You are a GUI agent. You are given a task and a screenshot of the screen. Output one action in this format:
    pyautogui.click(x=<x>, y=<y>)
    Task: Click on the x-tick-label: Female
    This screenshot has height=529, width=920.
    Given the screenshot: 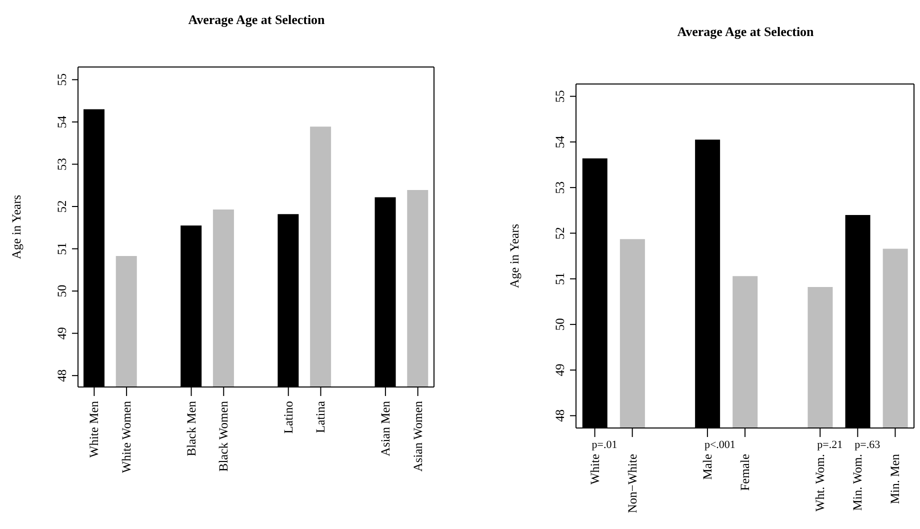 What is the action you would take?
    pyautogui.click(x=745, y=472)
    